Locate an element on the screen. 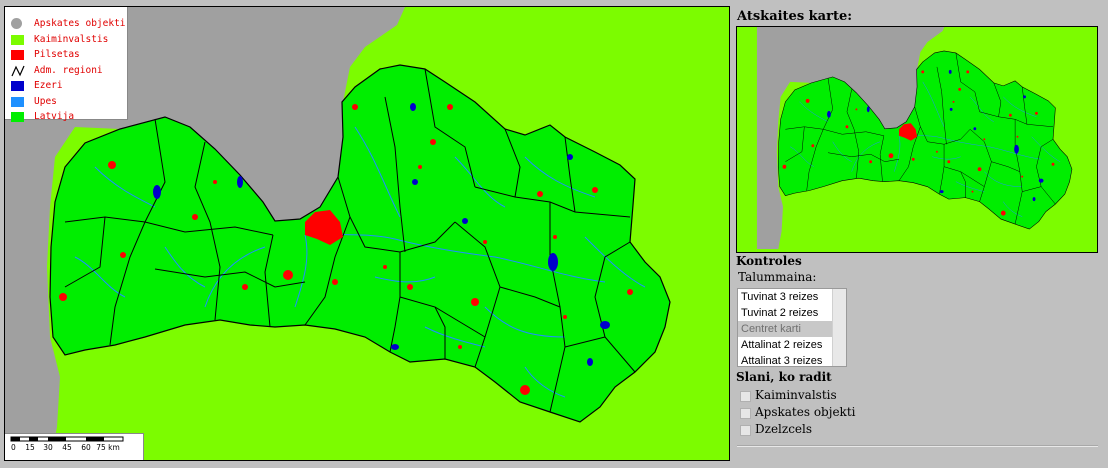  zoom-option: Tuvinat 2 reizes is located at coordinates (780, 313).